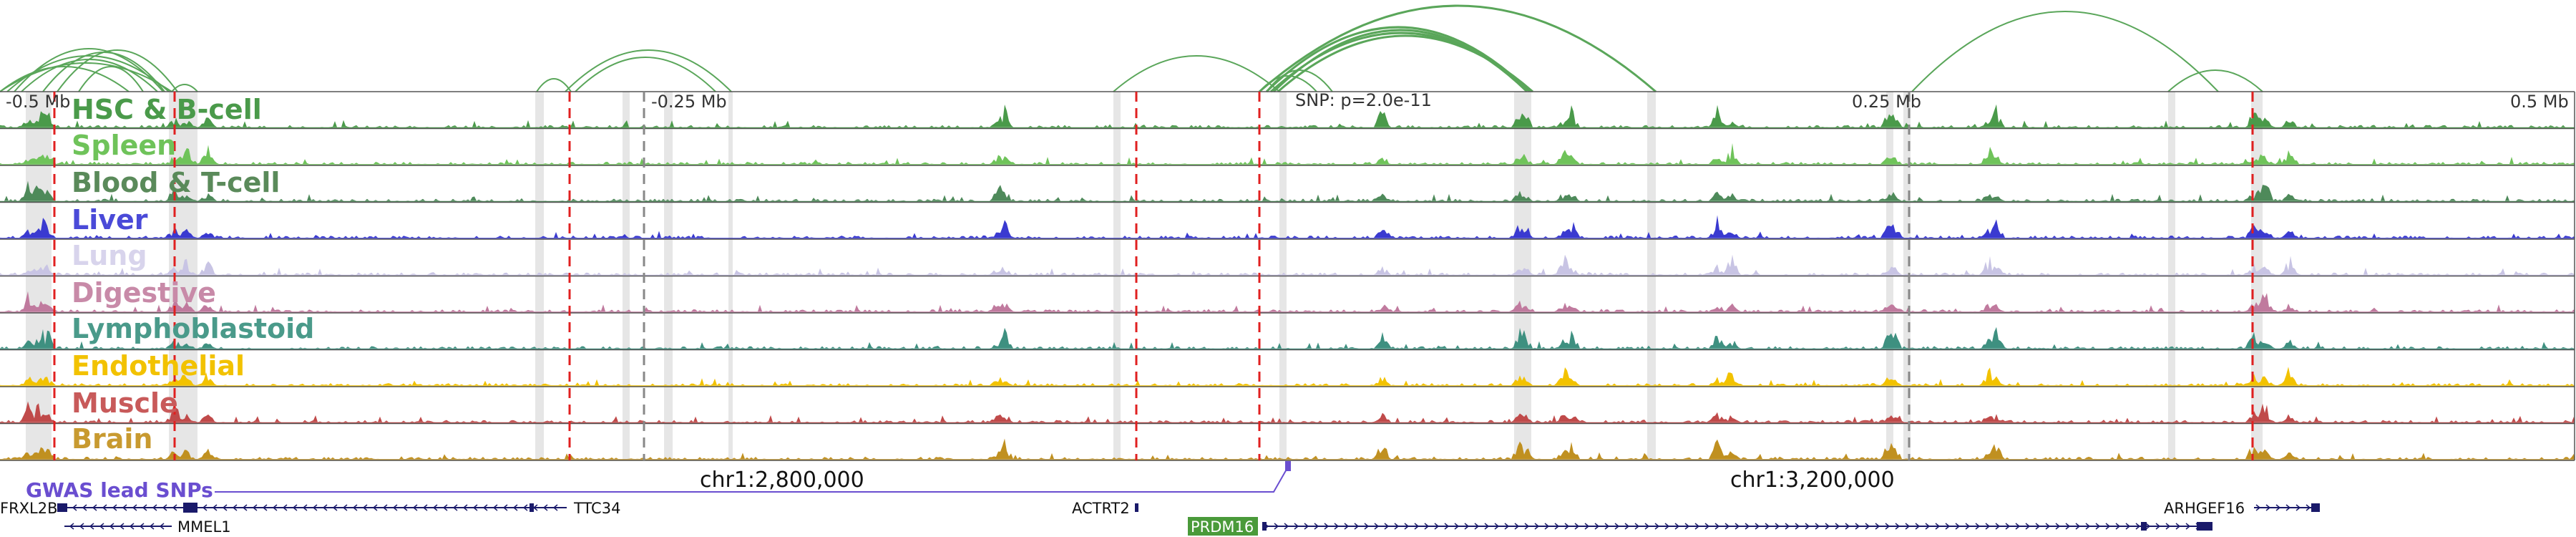  I want to click on gene-label-mmel1: MMEL1, so click(204, 527).